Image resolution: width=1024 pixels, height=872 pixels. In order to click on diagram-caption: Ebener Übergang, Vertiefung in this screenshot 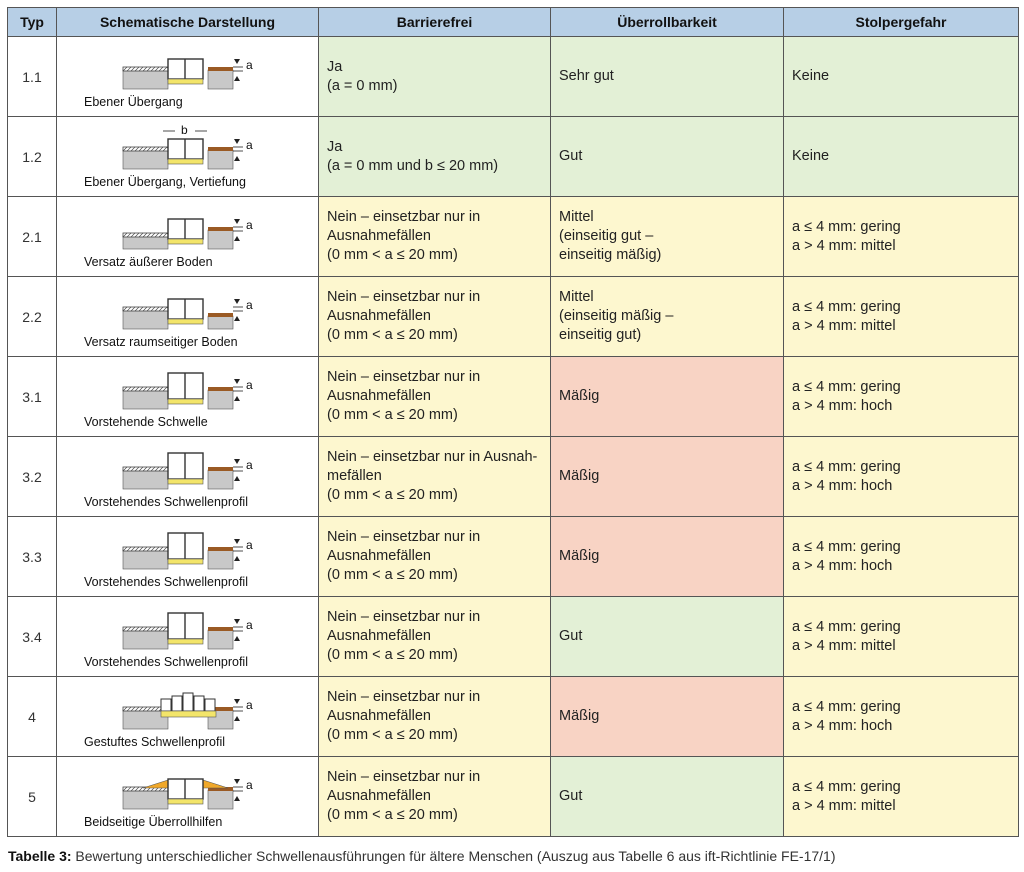, I will do `click(165, 181)`.